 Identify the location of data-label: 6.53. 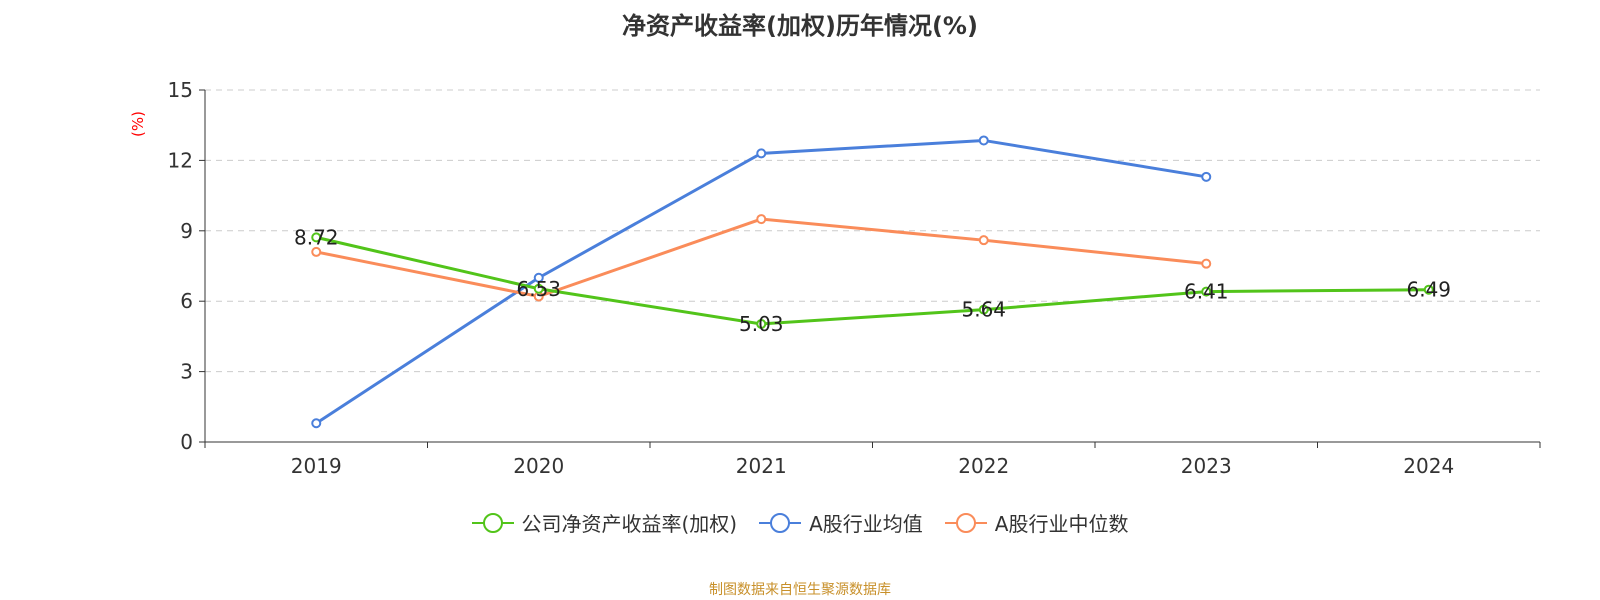
(538, 289).